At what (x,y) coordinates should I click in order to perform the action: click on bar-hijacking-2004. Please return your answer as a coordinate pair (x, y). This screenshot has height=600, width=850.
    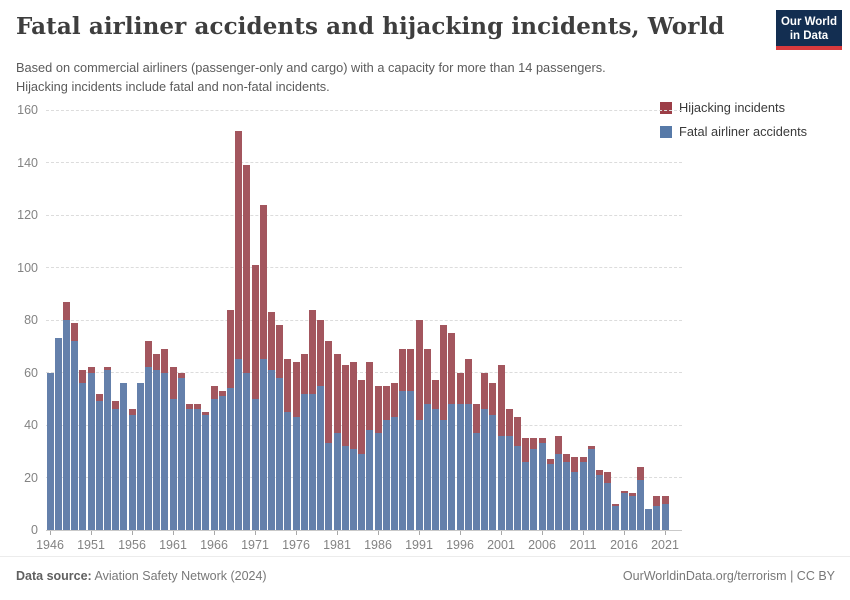
    Looking at the image, I should click on (526, 450).